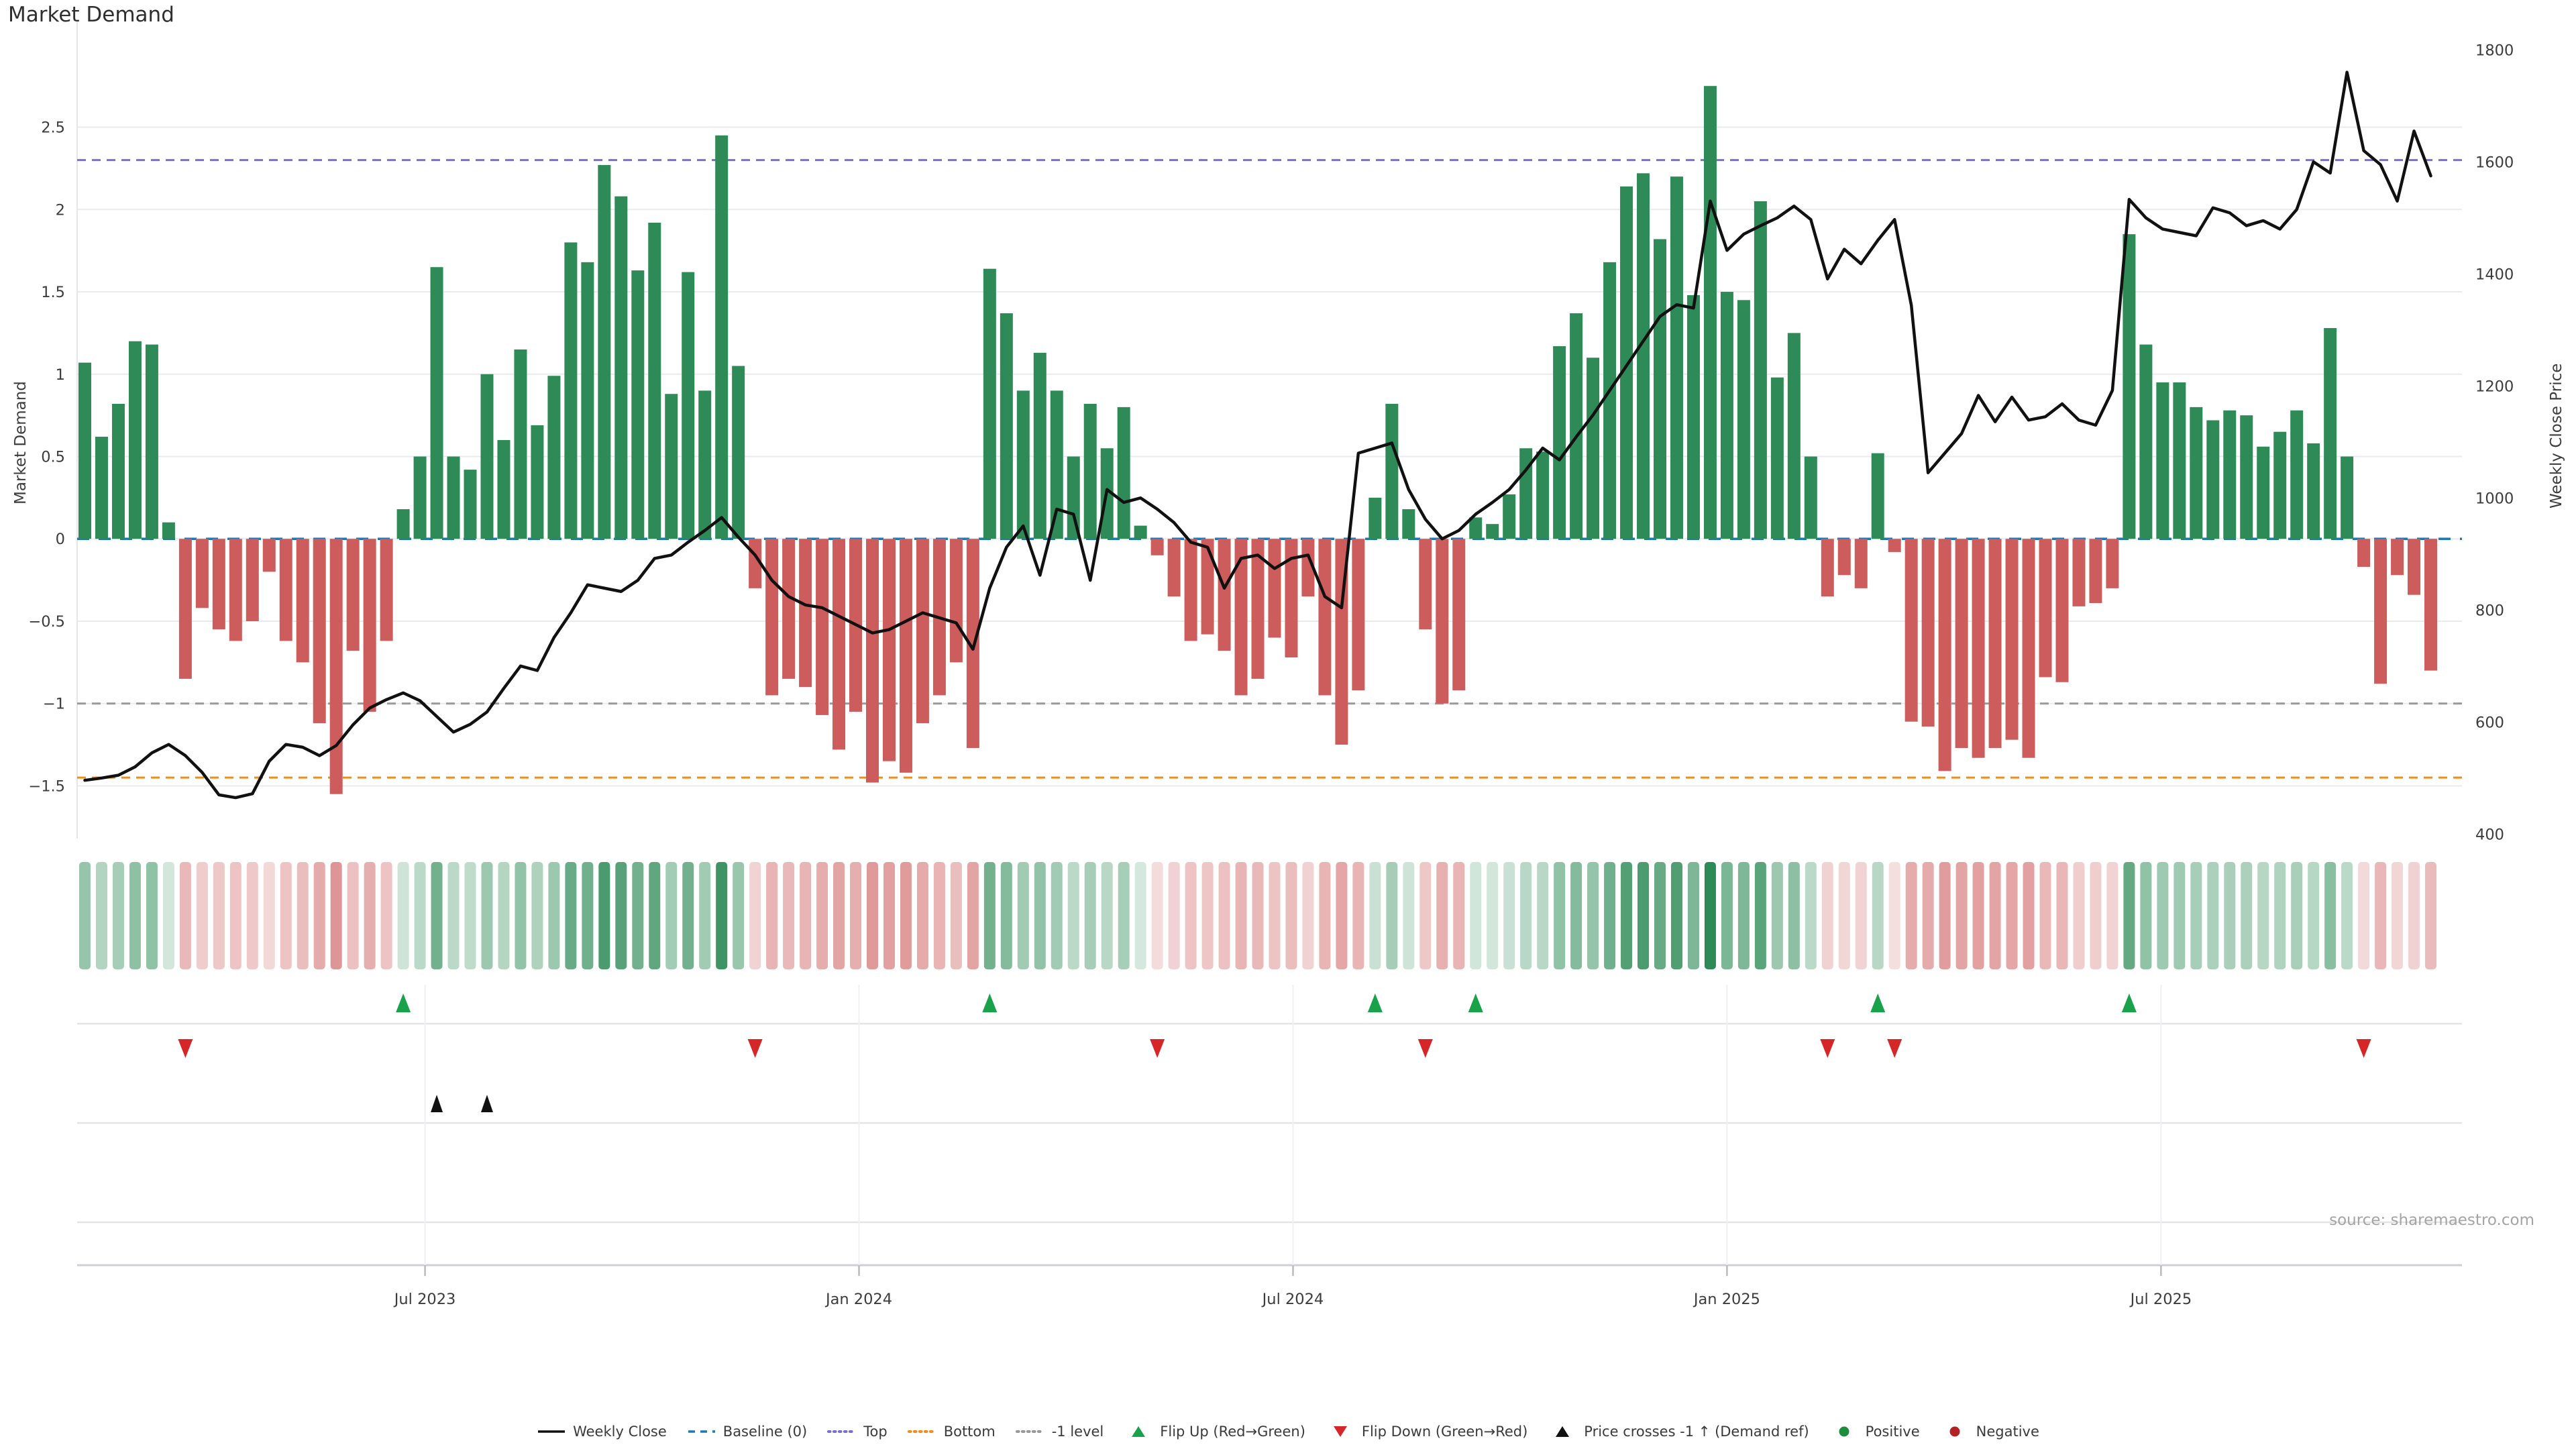  What do you see at coordinates (2494, 498) in the screenshot?
I see `svg-text: 1000` at bounding box center [2494, 498].